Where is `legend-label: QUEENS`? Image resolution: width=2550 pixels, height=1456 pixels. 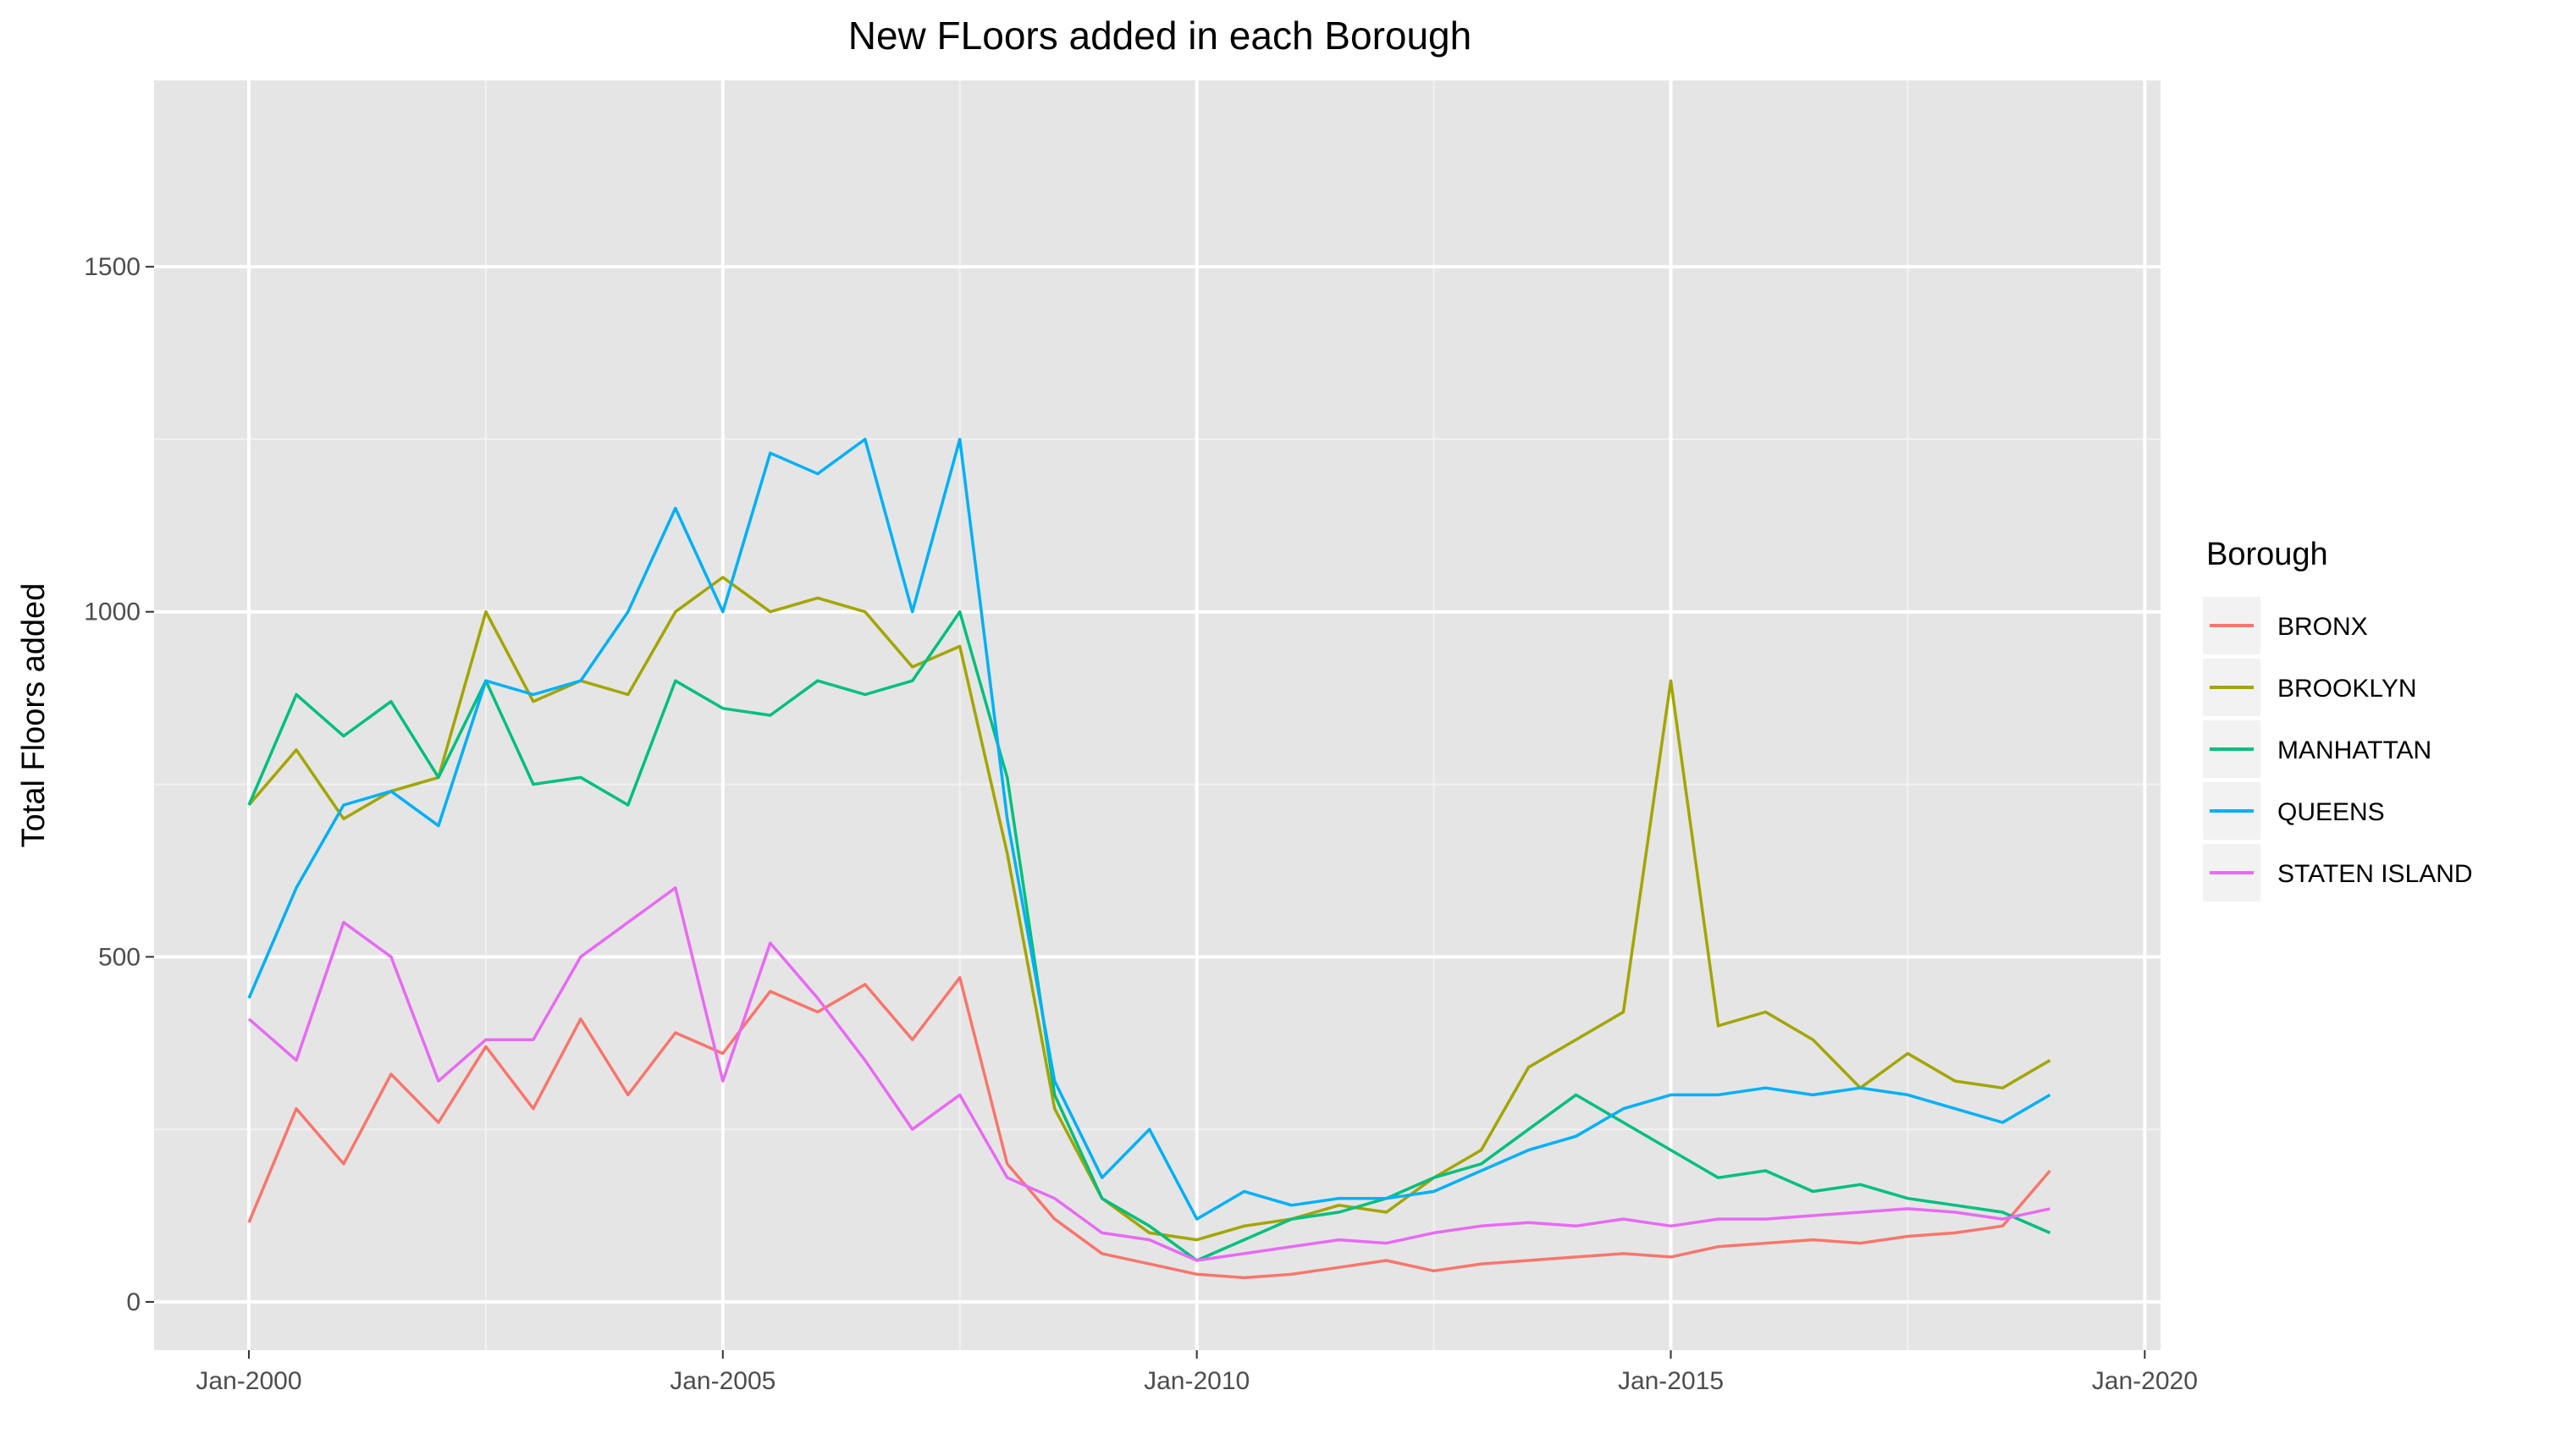 legend-label: QUEENS is located at coordinates (2331, 812).